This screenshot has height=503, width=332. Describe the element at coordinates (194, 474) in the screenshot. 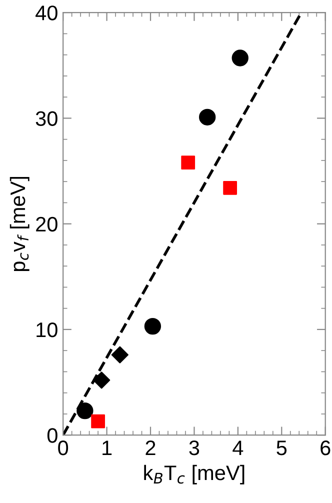

I see `x-axis-title: k$_{B}$T$_{c}$ [meV]` at that location.